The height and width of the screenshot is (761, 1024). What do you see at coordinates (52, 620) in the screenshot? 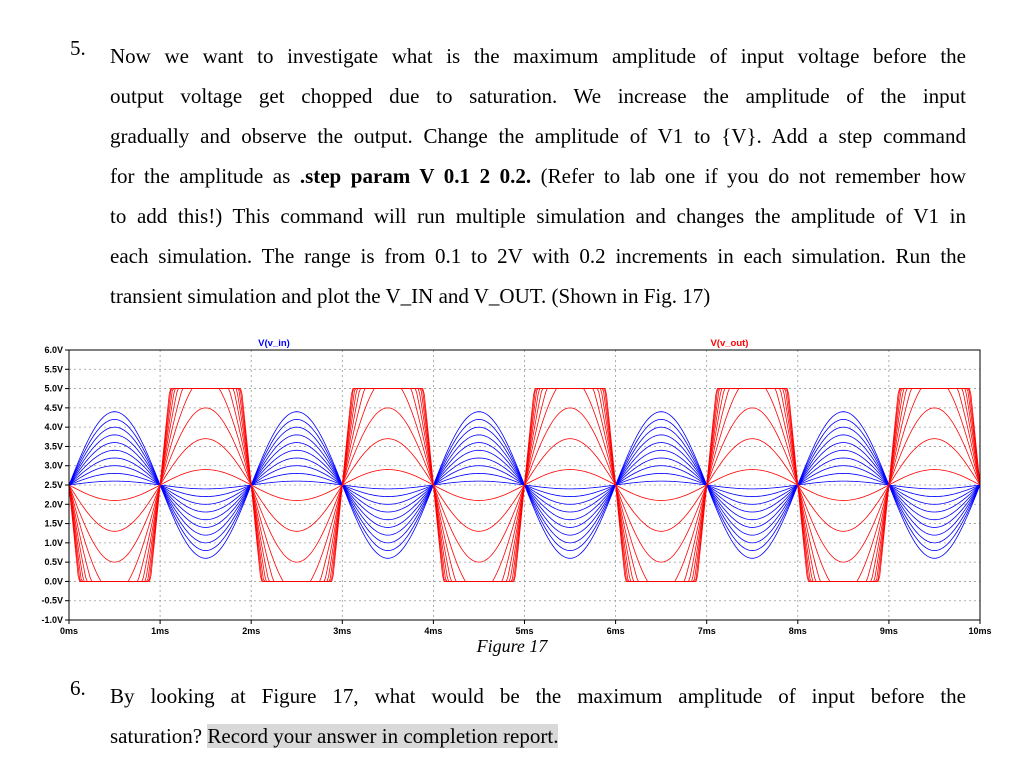
I see `y-tick-label: -1.0V` at bounding box center [52, 620].